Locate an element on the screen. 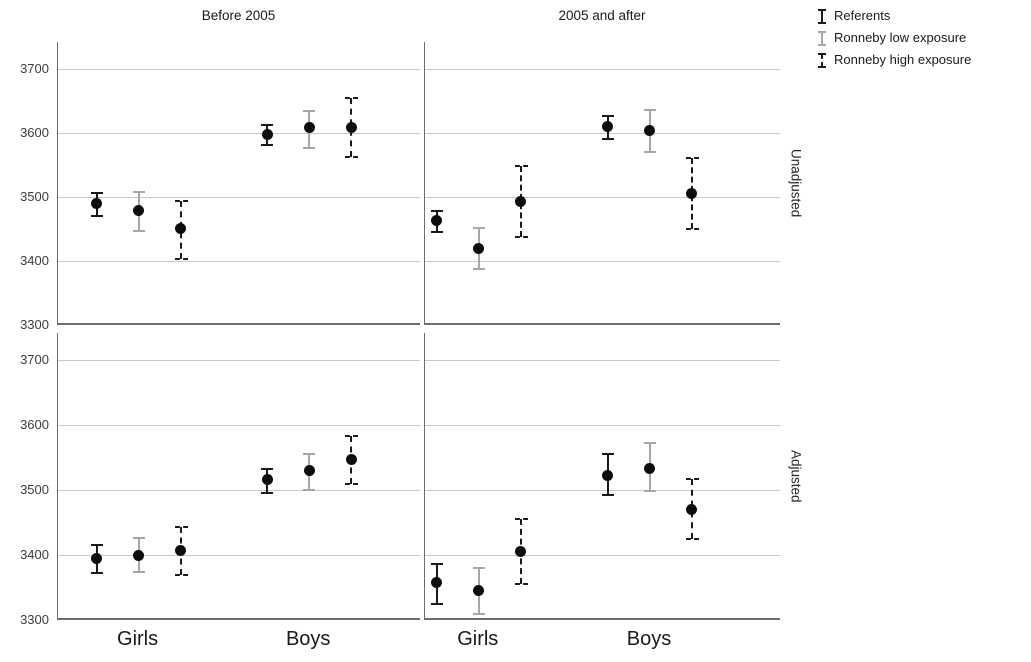 The height and width of the screenshot is (662, 1031). row-label-unadjusted: Unadjusted is located at coordinates (796, 183).